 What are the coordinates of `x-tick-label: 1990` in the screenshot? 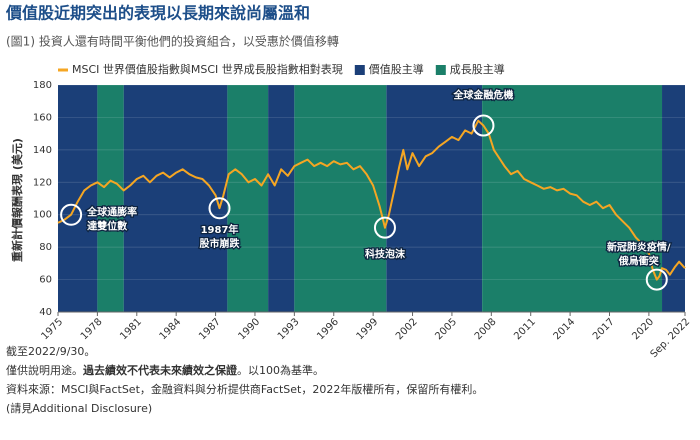 It's located at (249, 329).